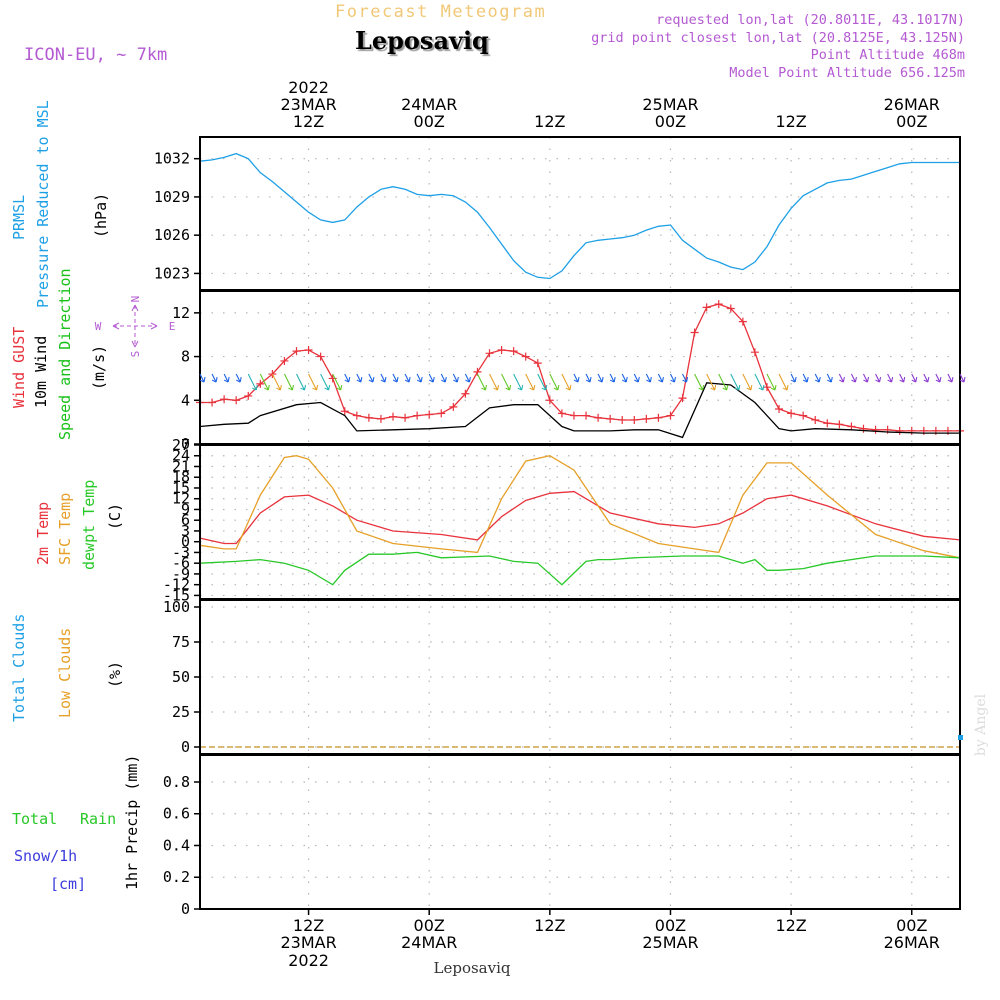 This screenshot has width=1000, height=1000. Describe the element at coordinates (135, 354) in the screenshot. I see `compass-south: S` at that location.